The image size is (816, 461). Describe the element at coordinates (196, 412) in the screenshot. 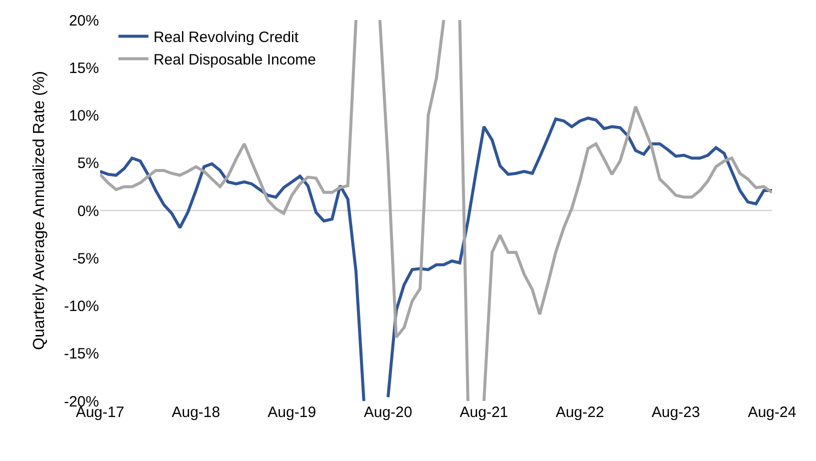

I see `x-tick-label: Aug-18` at that location.